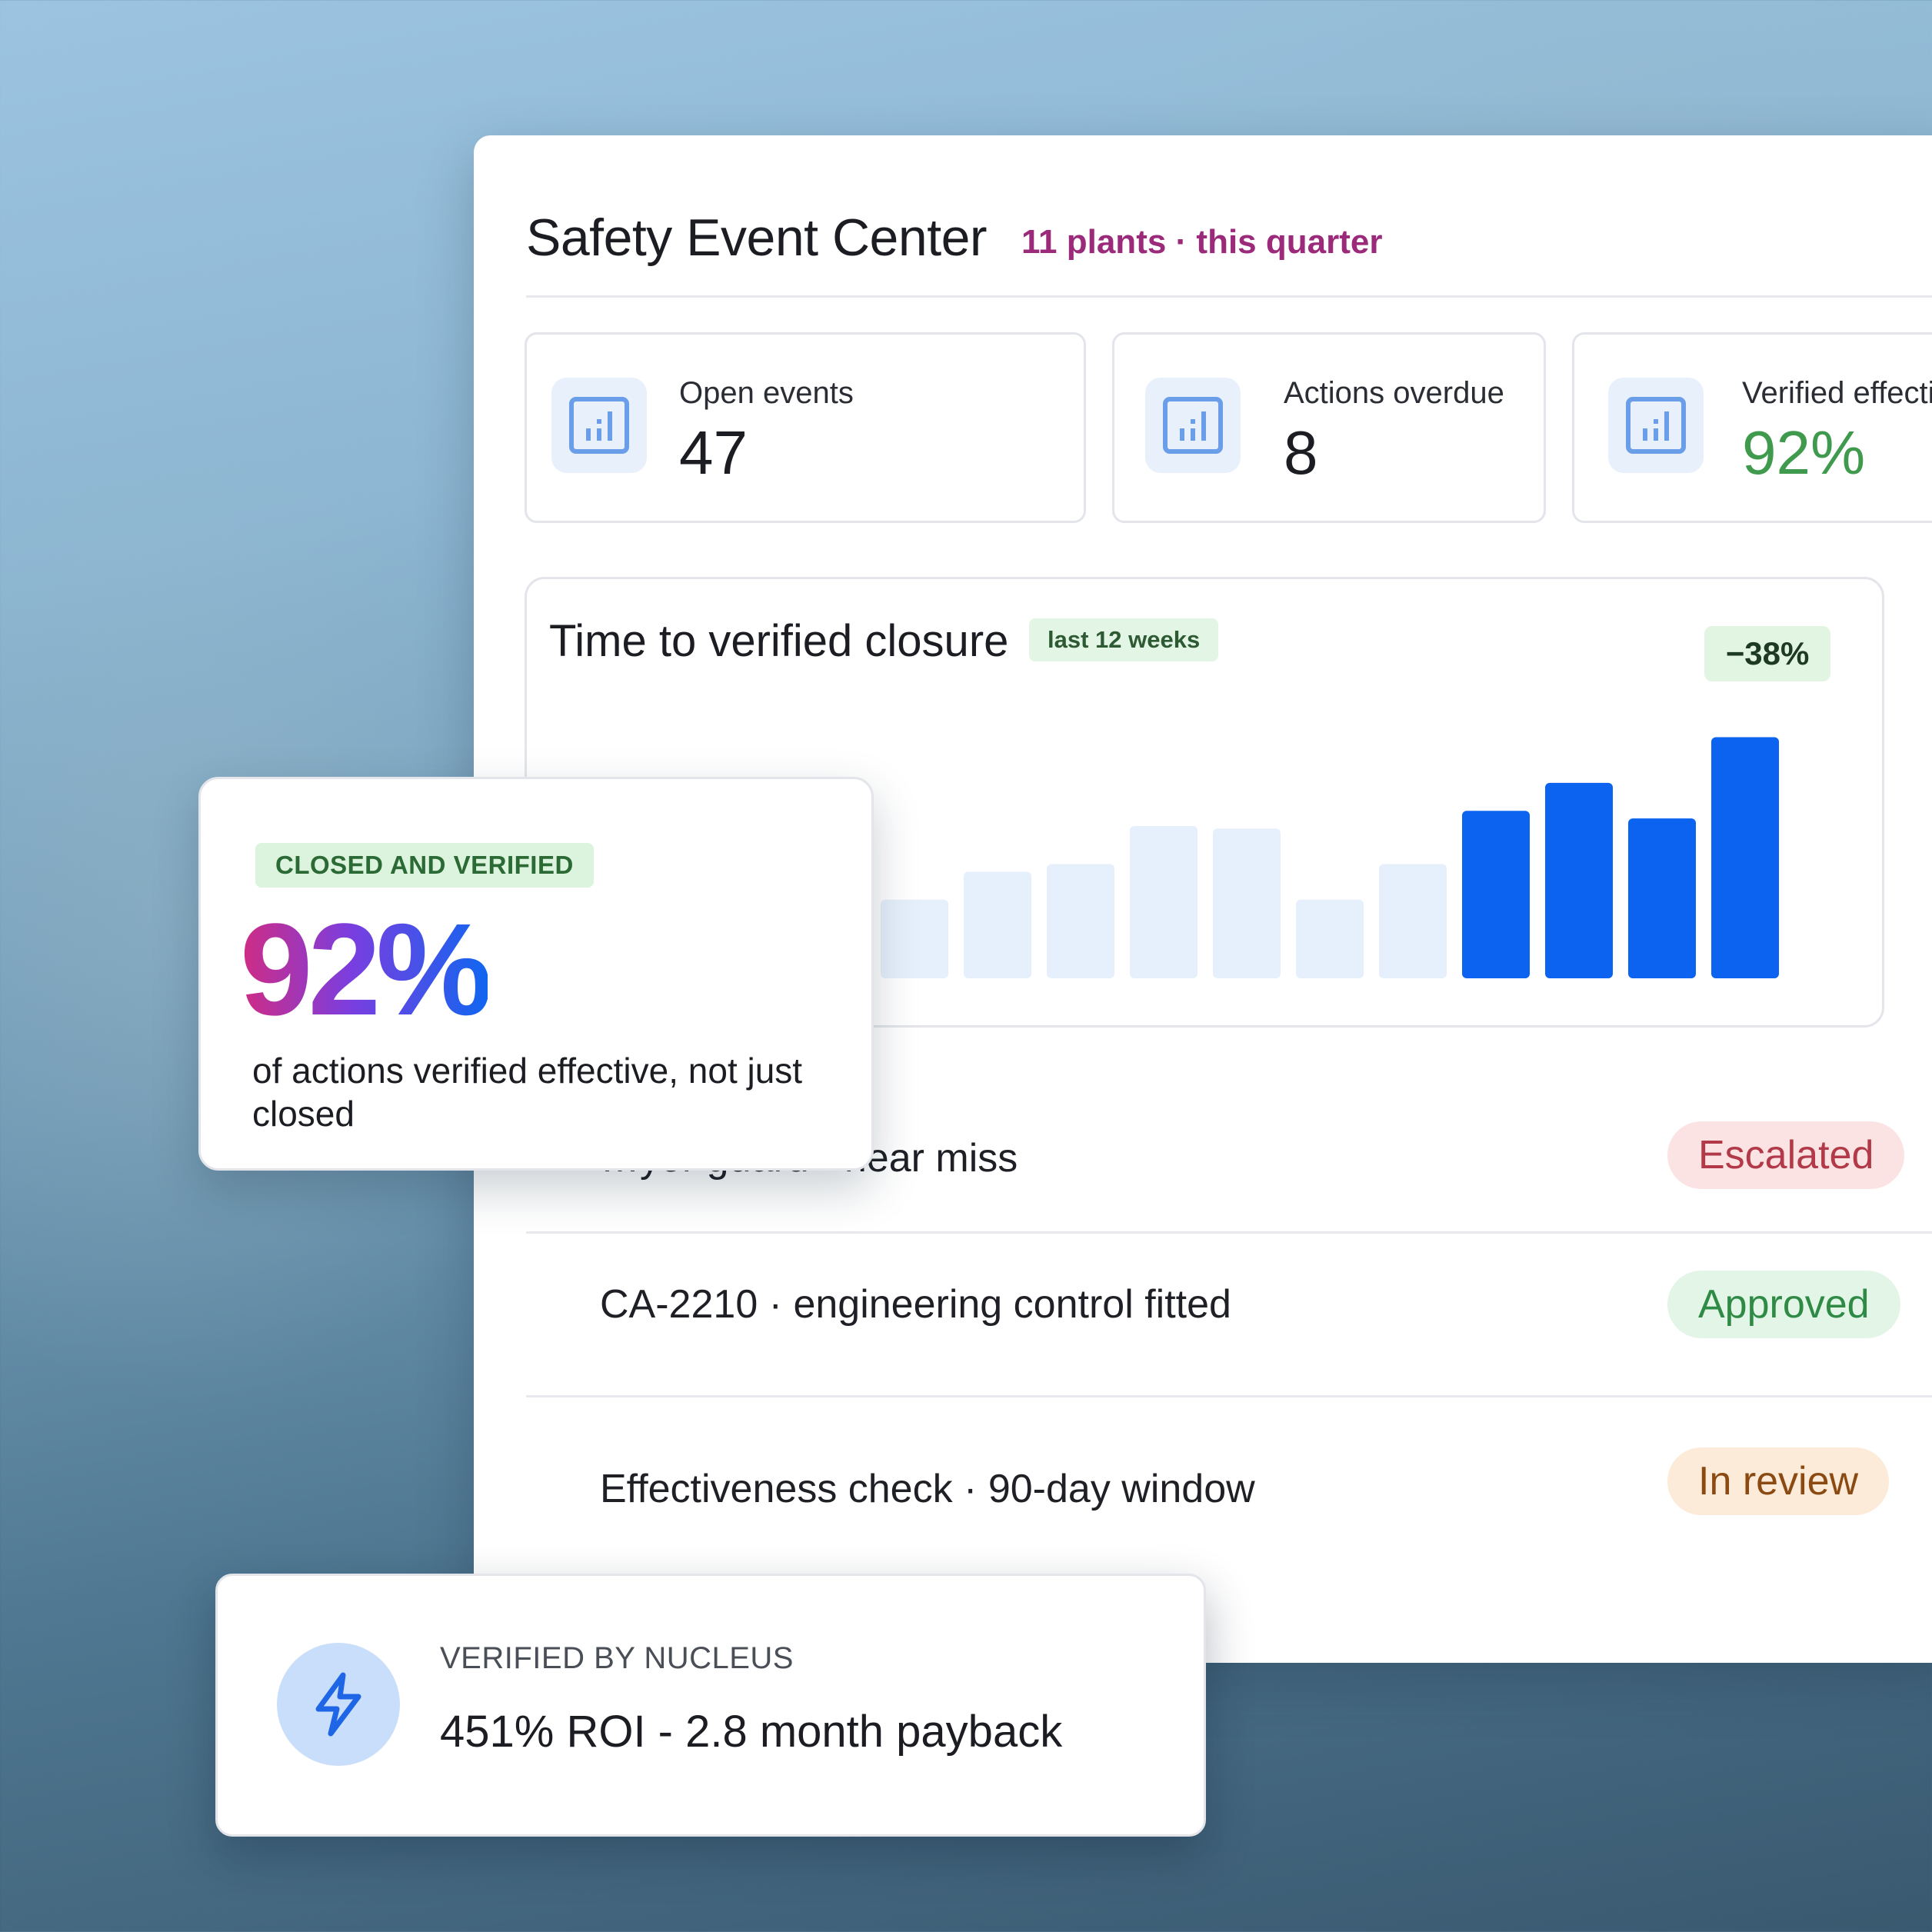  What do you see at coordinates (927, 1489) in the screenshot?
I see `event-row-text: Effectiveness check · 90-day window` at bounding box center [927, 1489].